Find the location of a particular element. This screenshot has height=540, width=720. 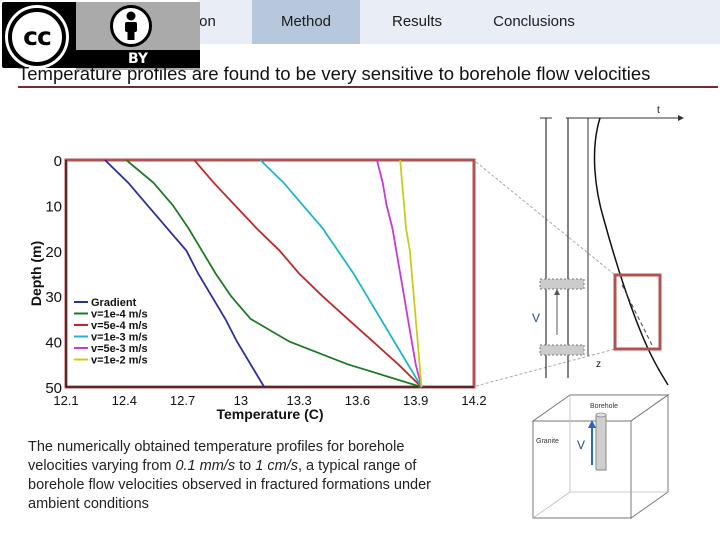

x-tick-label: 12.4 is located at coordinates (124, 400).